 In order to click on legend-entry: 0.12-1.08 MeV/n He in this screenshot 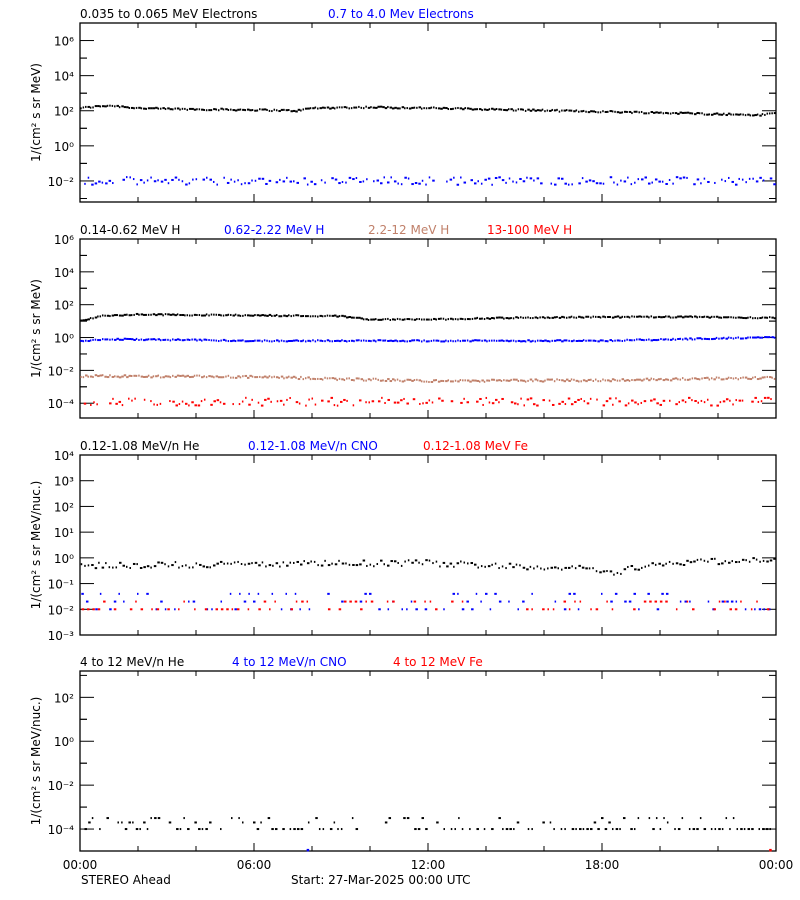, I will do `click(139, 446)`.